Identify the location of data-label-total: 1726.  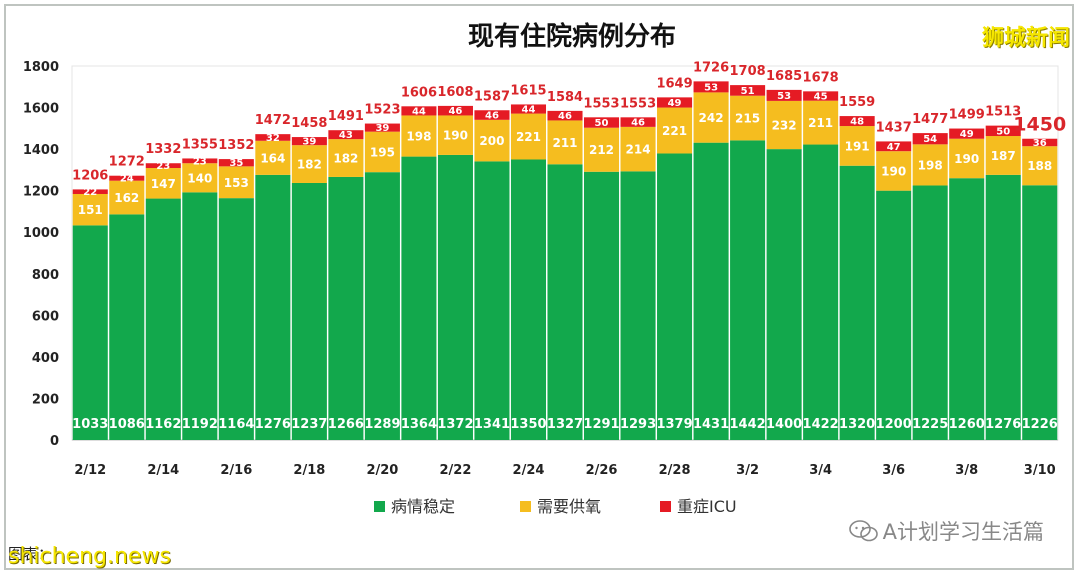
(711, 67).